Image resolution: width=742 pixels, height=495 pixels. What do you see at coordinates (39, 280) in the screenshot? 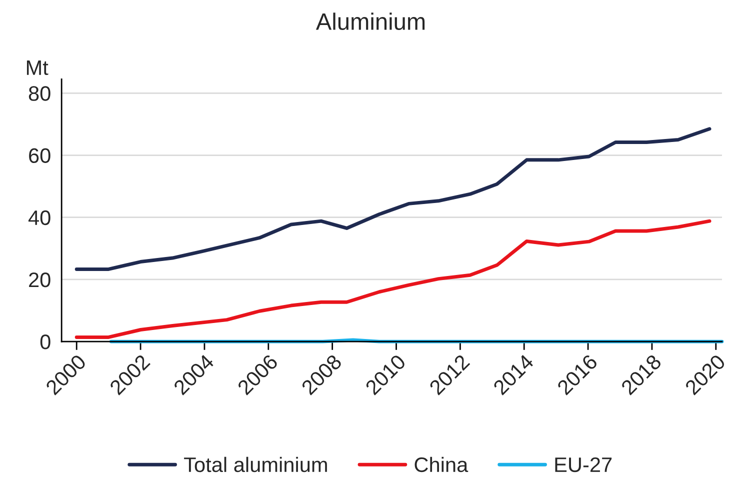
I see `y-tick-label: 20` at bounding box center [39, 280].